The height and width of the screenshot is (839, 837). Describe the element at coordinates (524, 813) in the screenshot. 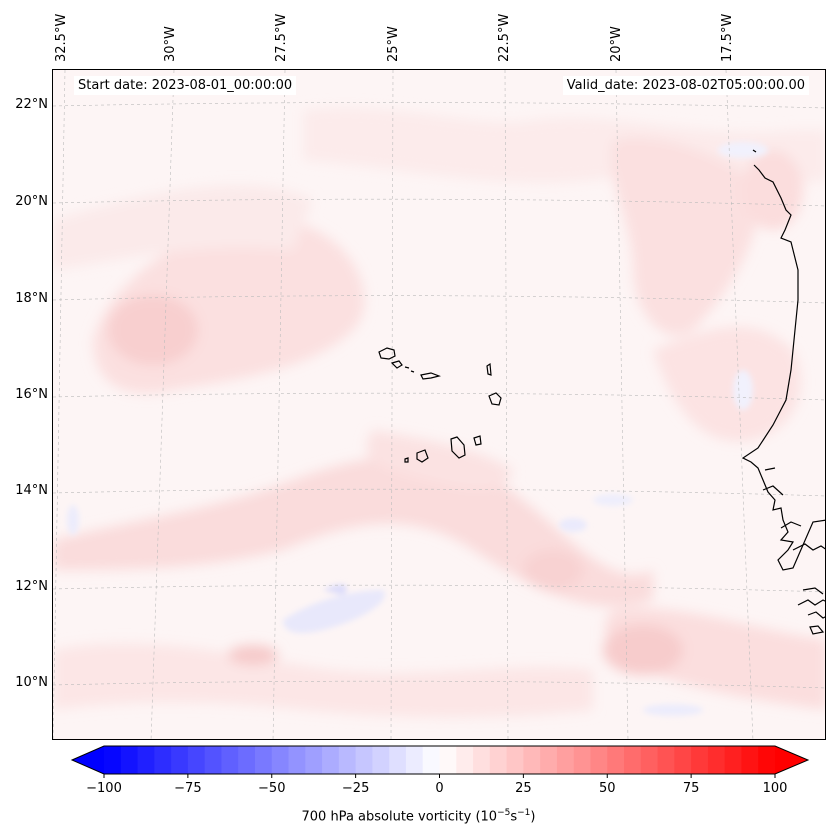

I see `colorbar-label-exp2: −1` at that location.